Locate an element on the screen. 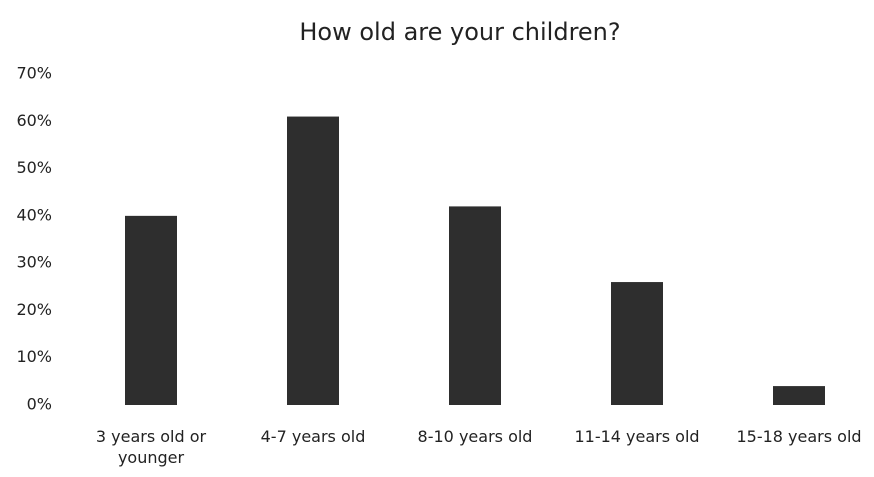  y-tick-label: 0% is located at coordinates (39, 404).